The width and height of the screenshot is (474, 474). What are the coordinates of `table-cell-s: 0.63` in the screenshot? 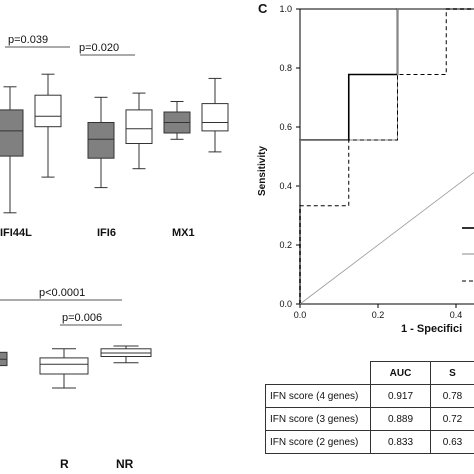 It's located at (452, 442).